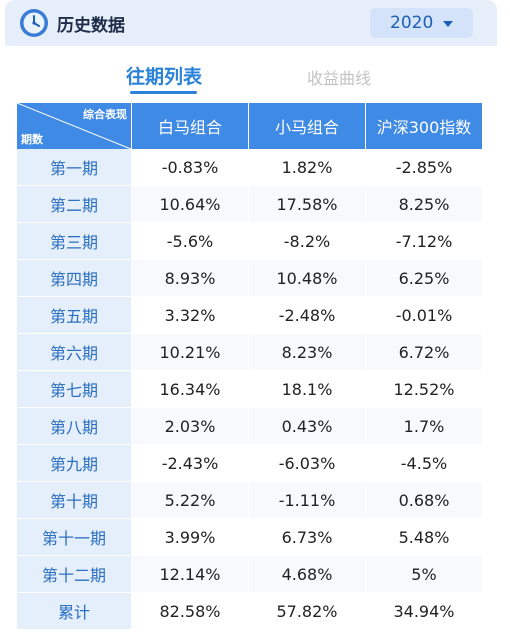  Describe the element at coordinates (424, 574) in the screenshot. I see `value-cell: 5%` at that location.